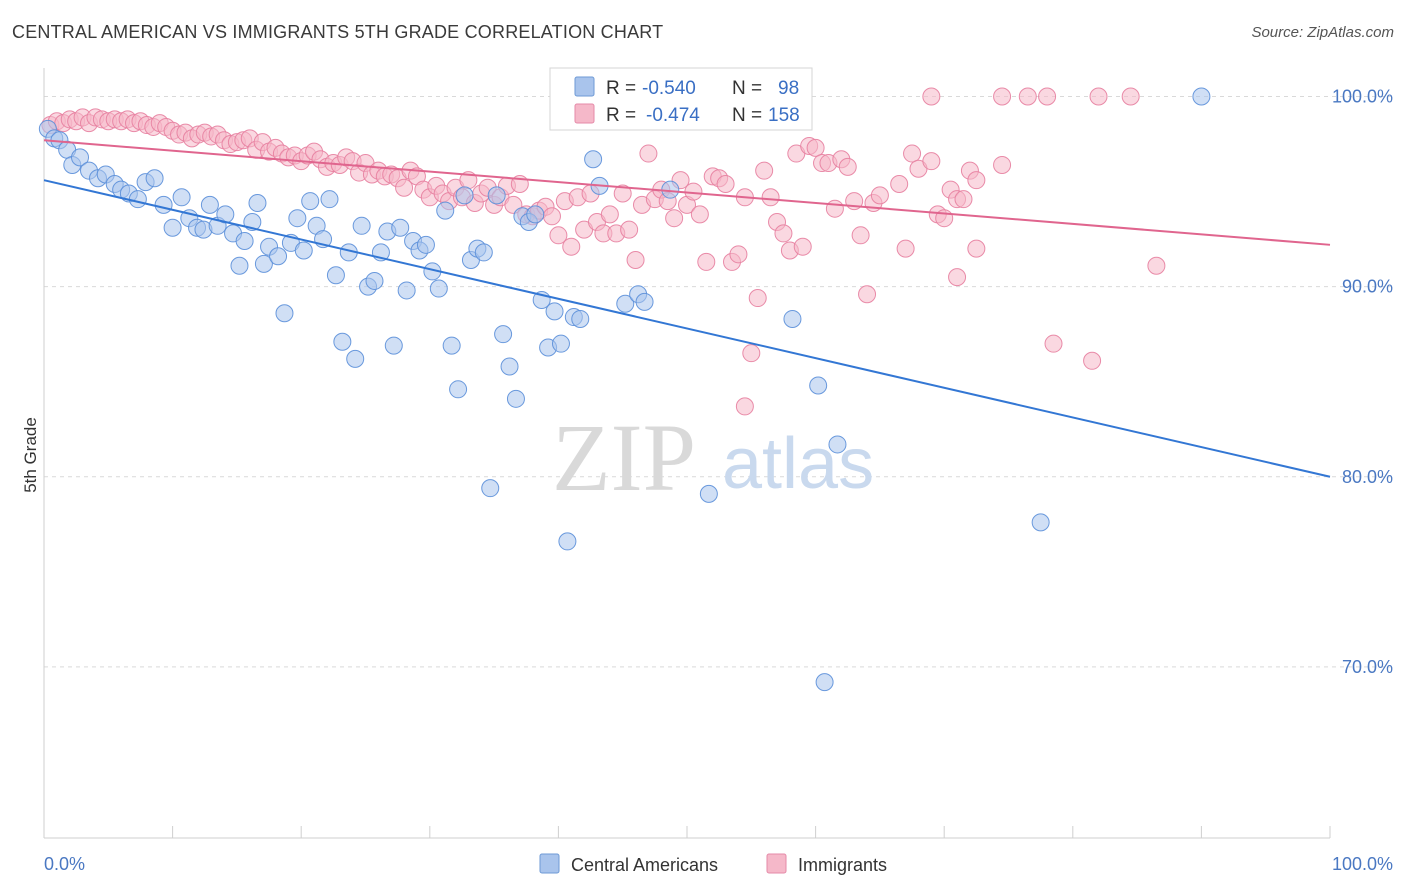 The image size is (1406, 892). Describe the element at coordinates (30, 455) in the screenshot. I see `y-axis-label: 5th Grade` at that location.